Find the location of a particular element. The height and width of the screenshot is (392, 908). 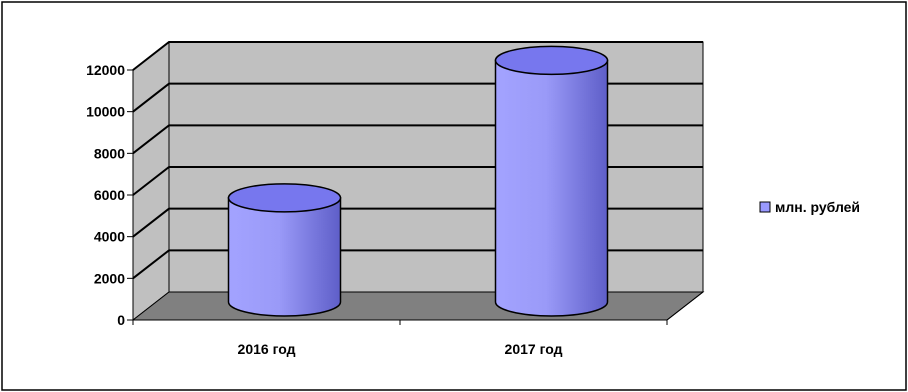

y-tick-label: 2000 is located at coordinates (109, 278).